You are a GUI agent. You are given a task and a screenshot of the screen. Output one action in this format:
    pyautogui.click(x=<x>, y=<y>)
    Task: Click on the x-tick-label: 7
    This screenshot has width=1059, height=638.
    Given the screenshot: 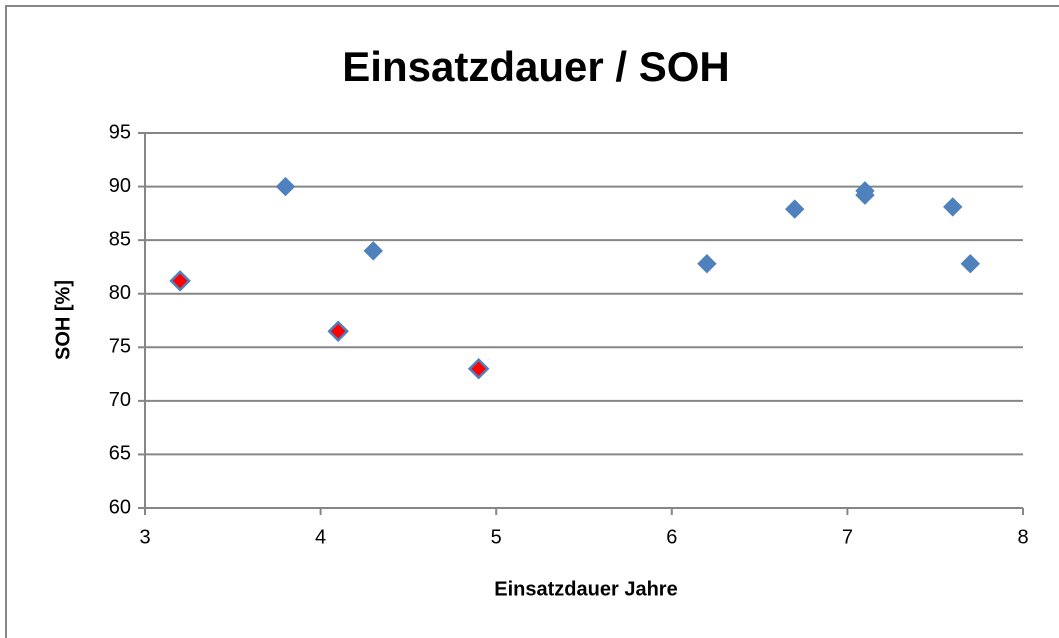 What is the action you would take?
    pyautogui.click(x=847, y=537)
    